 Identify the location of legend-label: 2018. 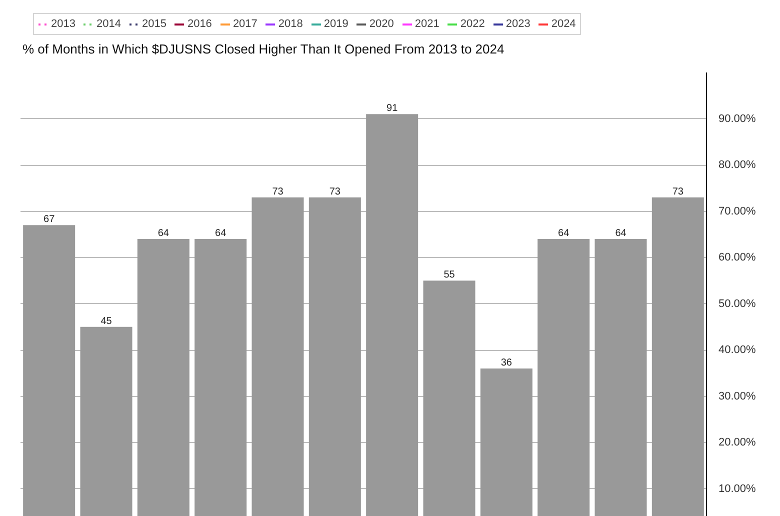
(290, 24).